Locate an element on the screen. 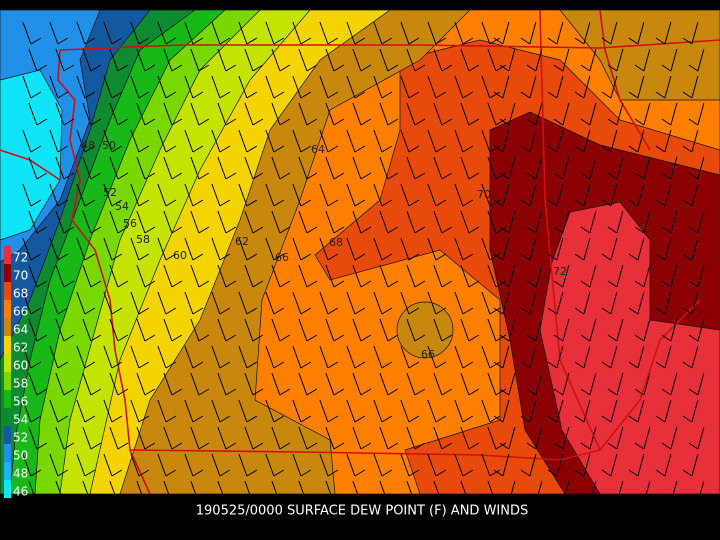 The height and width of the screenshot is (540, 720). legend-label: 64 is located at coordinates (20, 330).